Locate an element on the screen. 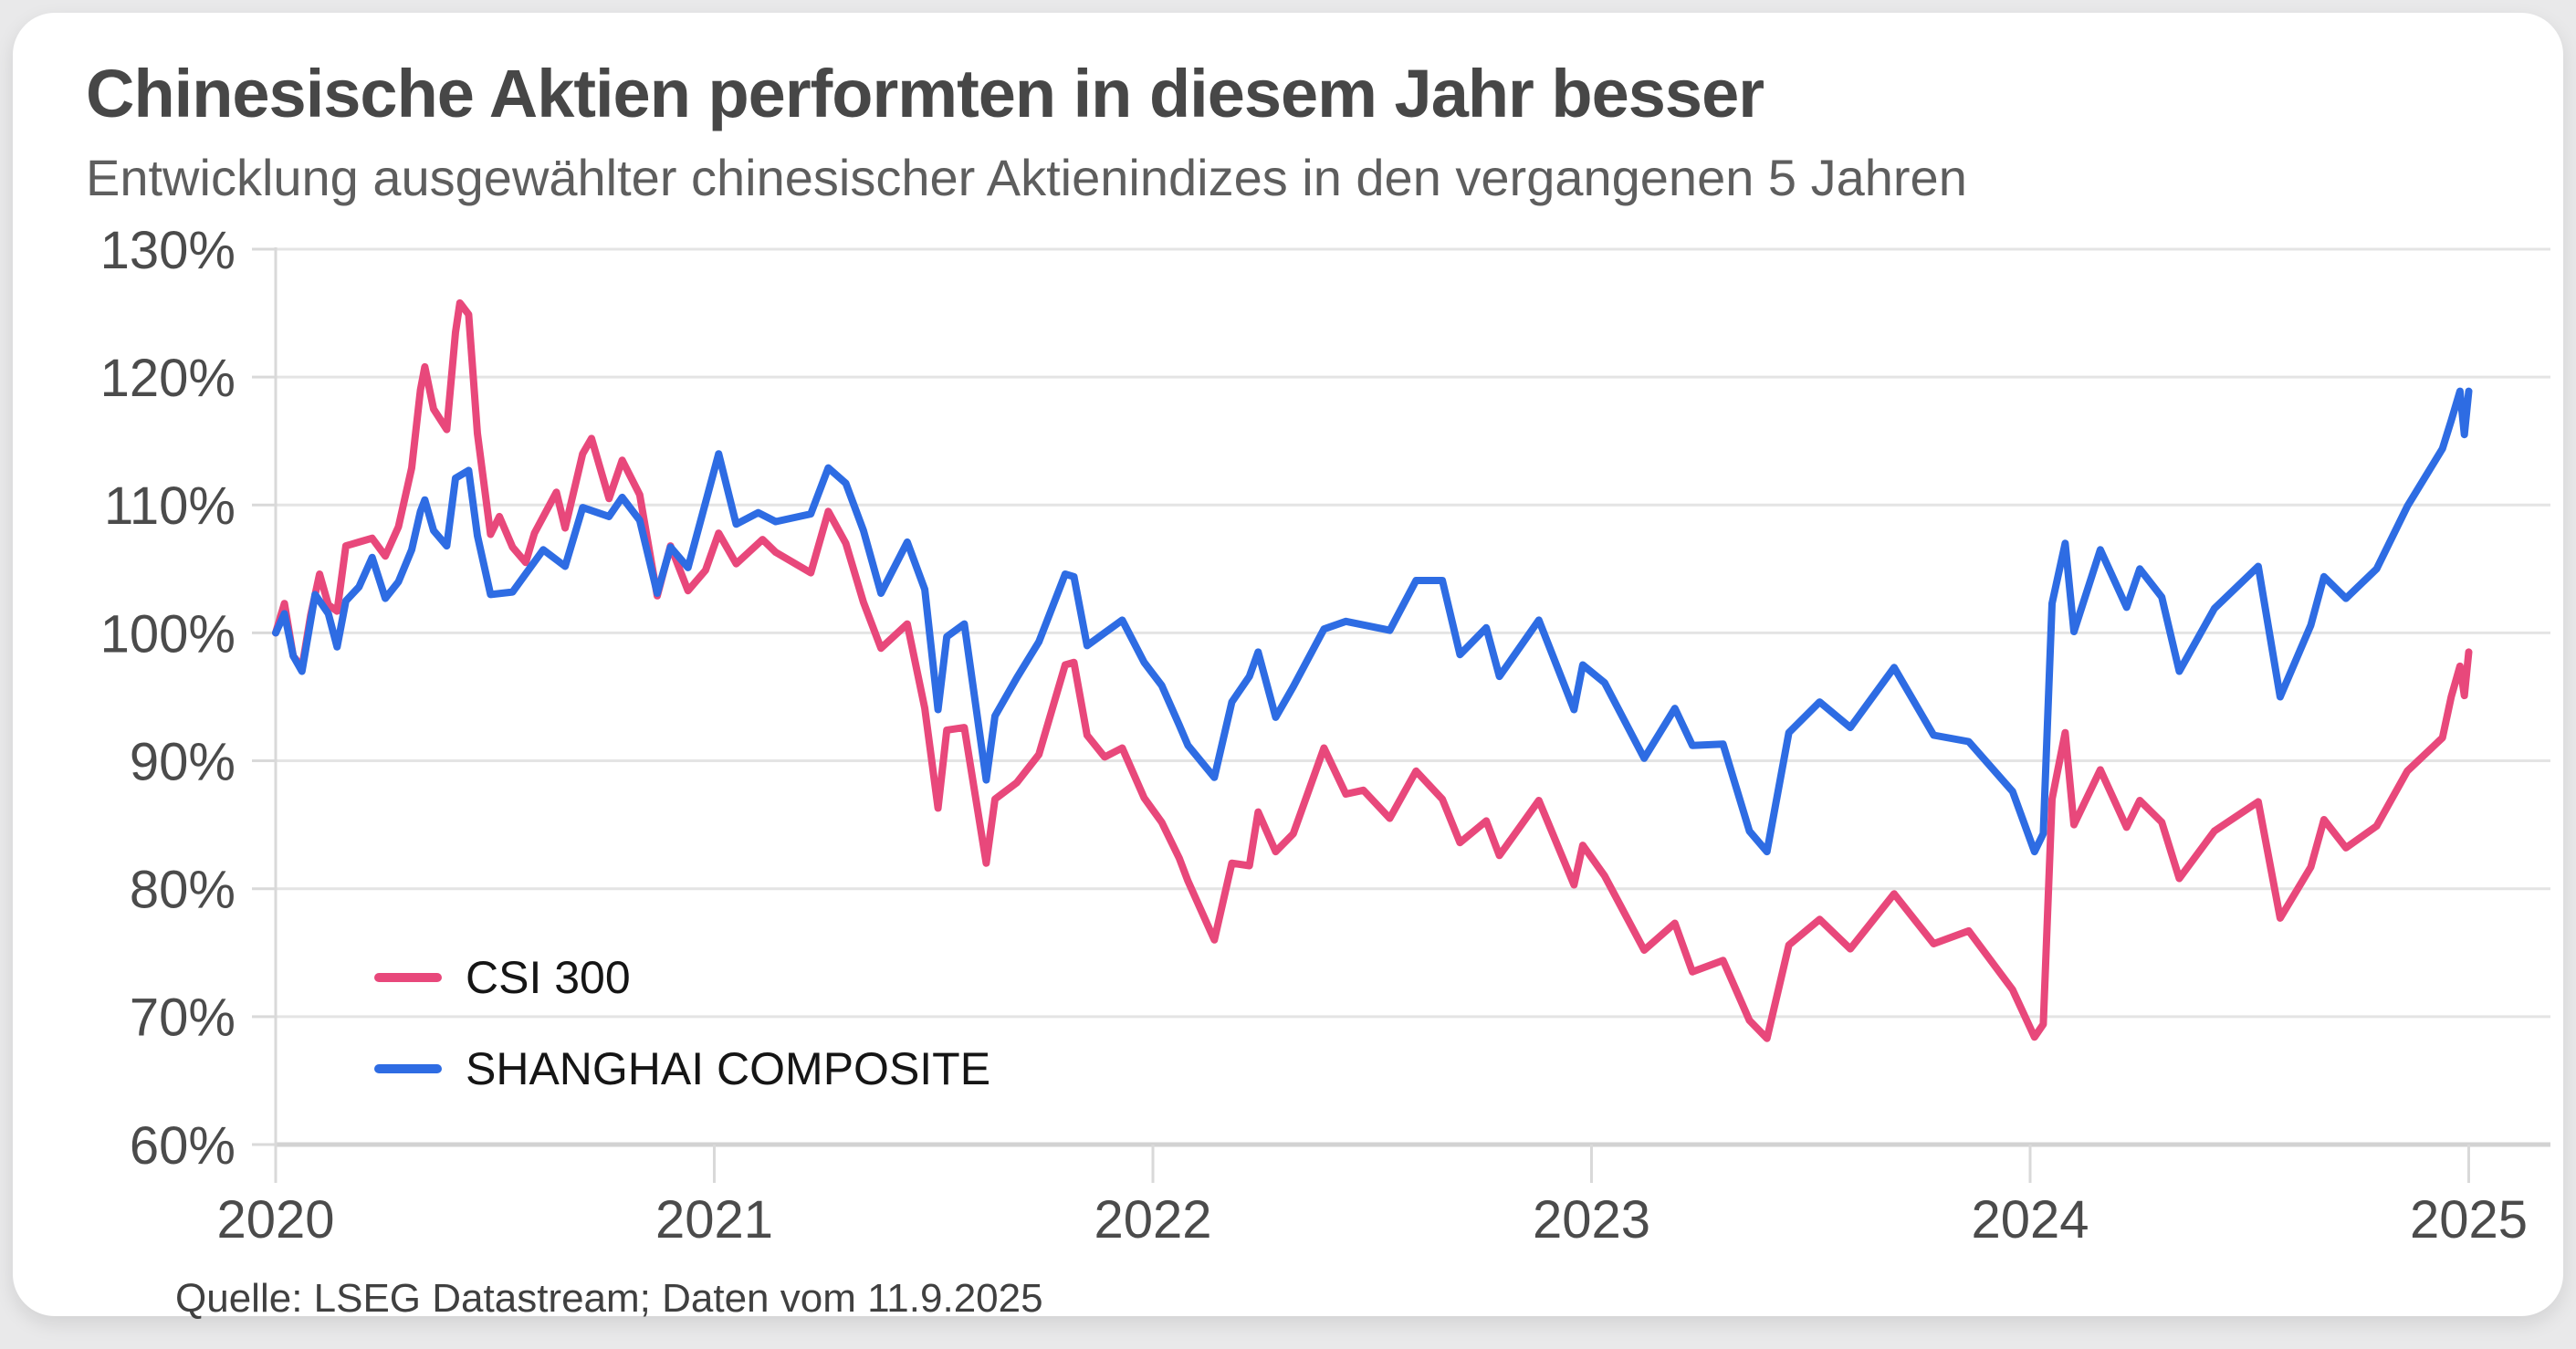  x-axis-label-2022: 2022 is located at coordinates (1152, 1220).